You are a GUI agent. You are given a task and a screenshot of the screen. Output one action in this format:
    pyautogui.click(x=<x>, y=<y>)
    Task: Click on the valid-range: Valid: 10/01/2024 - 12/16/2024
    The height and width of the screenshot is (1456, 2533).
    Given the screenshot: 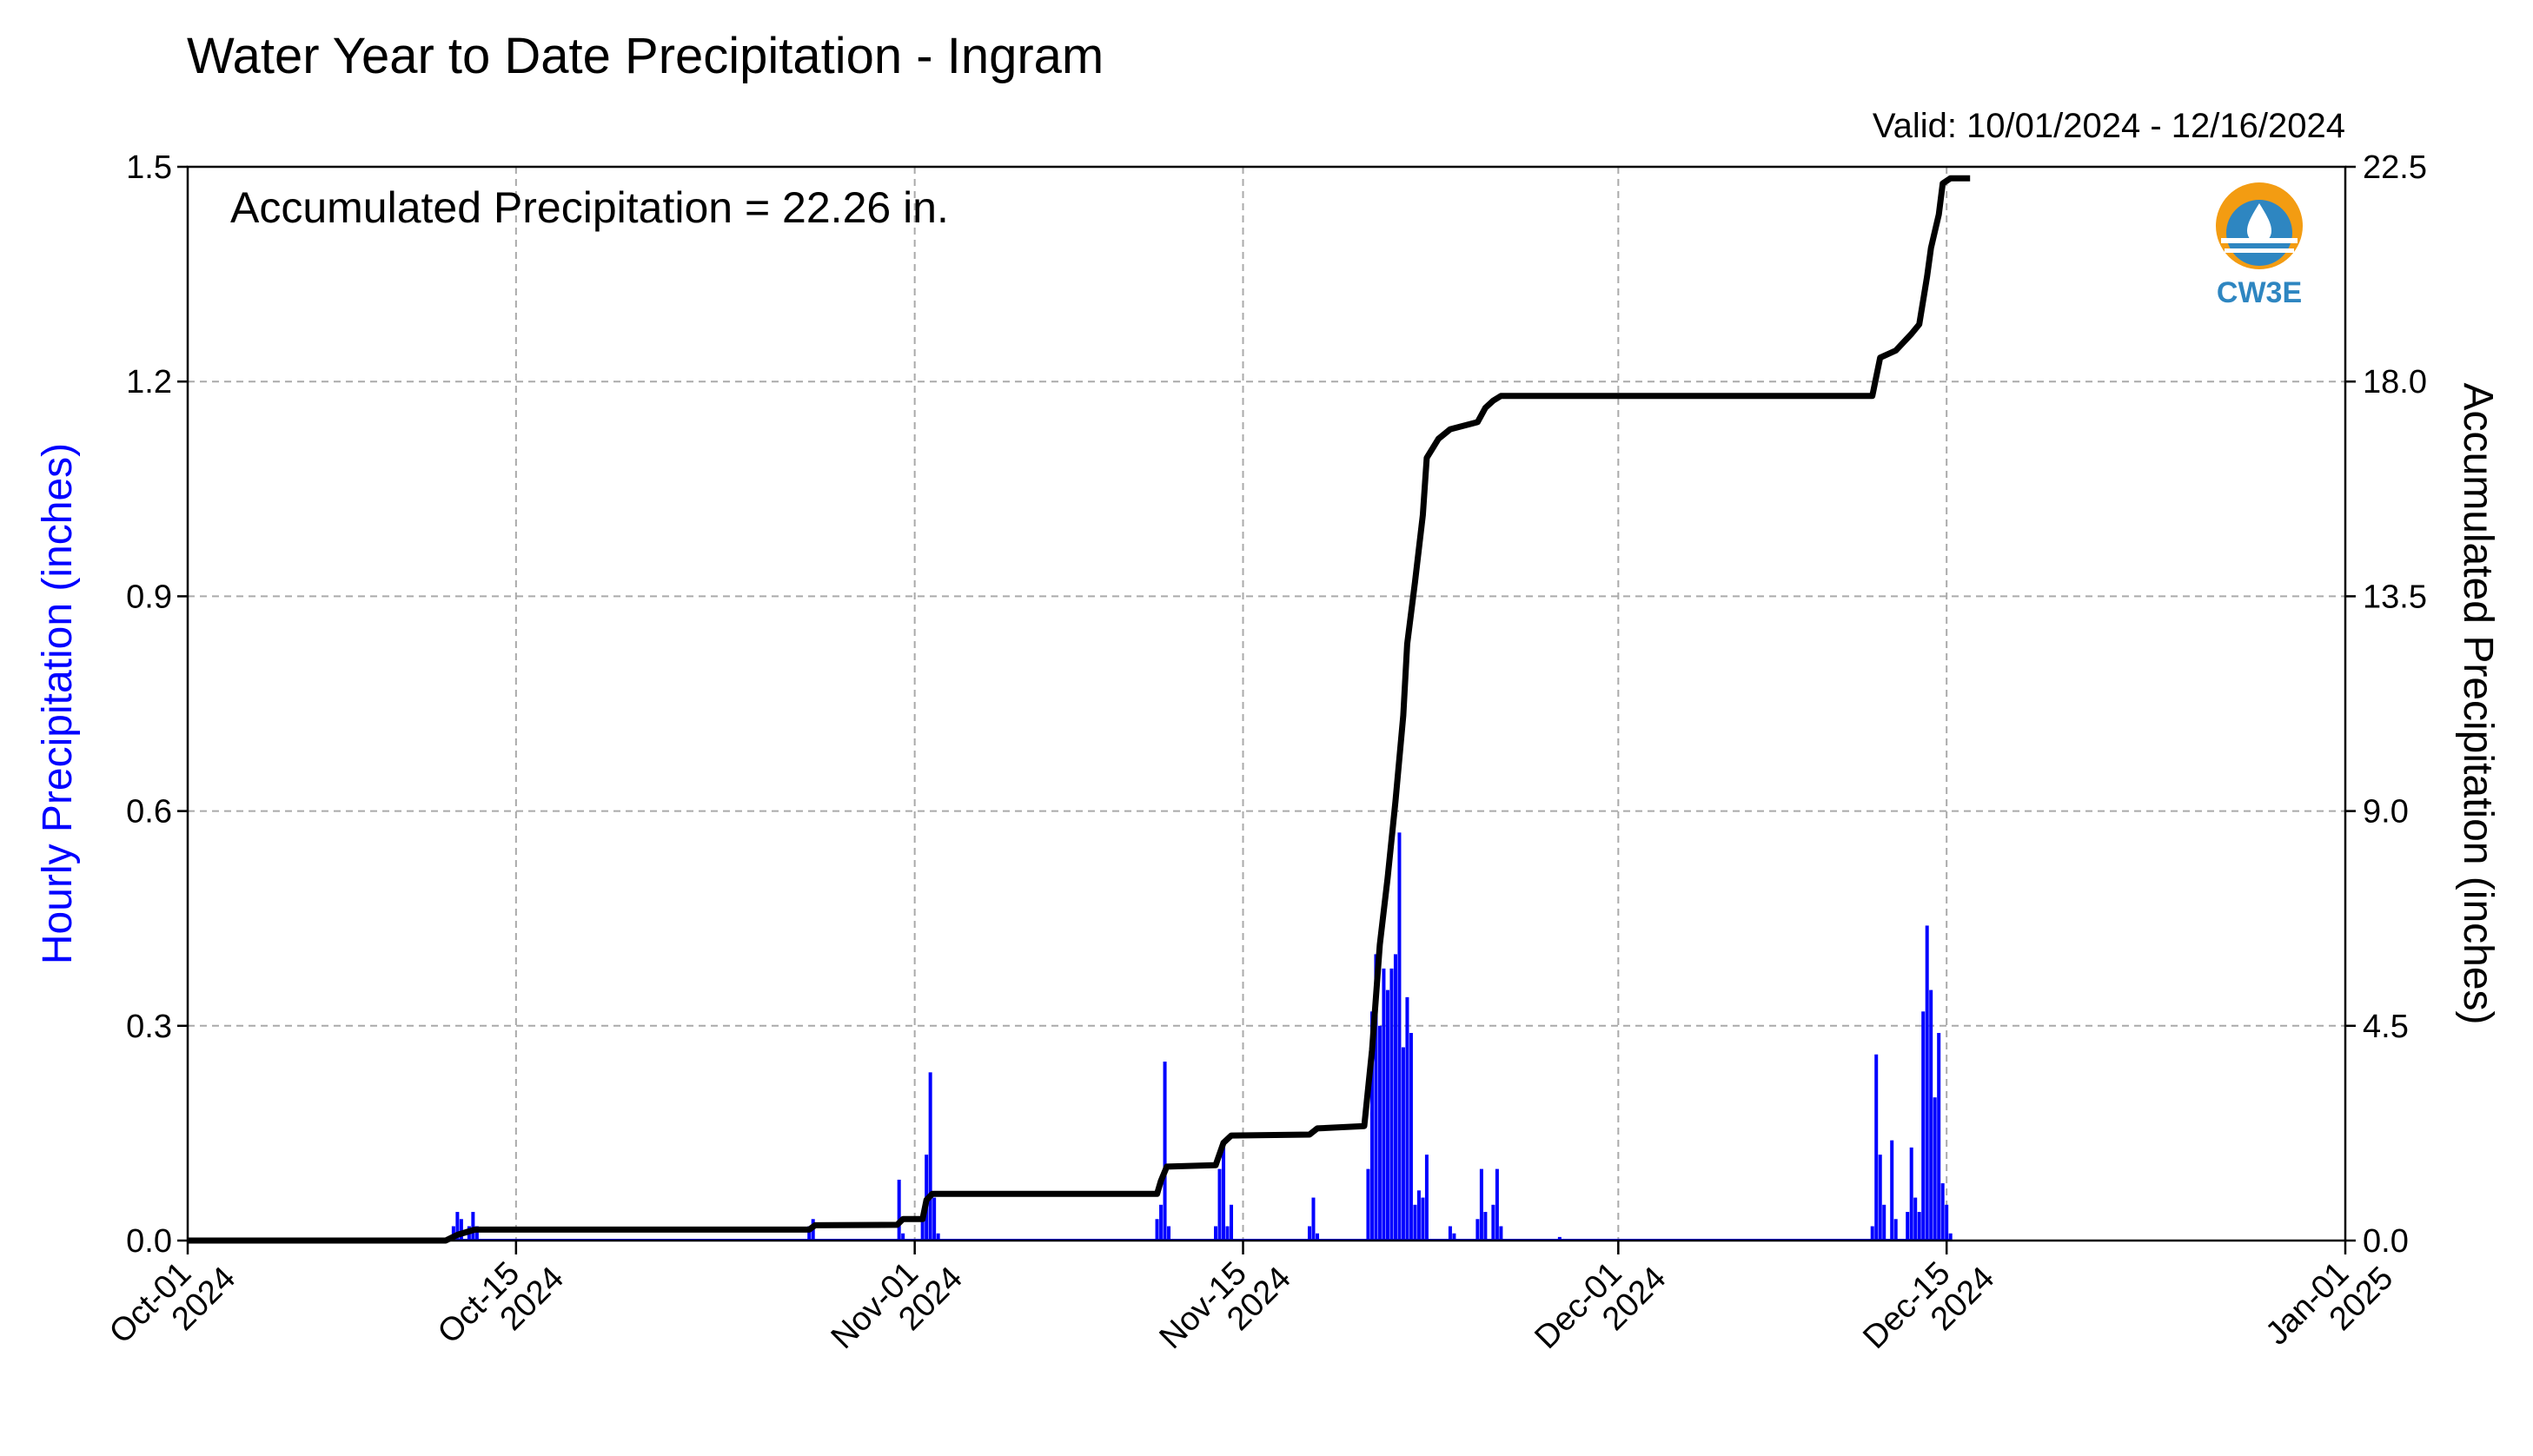 What is the action you would take?
    pyautogui.click(x=2109, y=126)
    